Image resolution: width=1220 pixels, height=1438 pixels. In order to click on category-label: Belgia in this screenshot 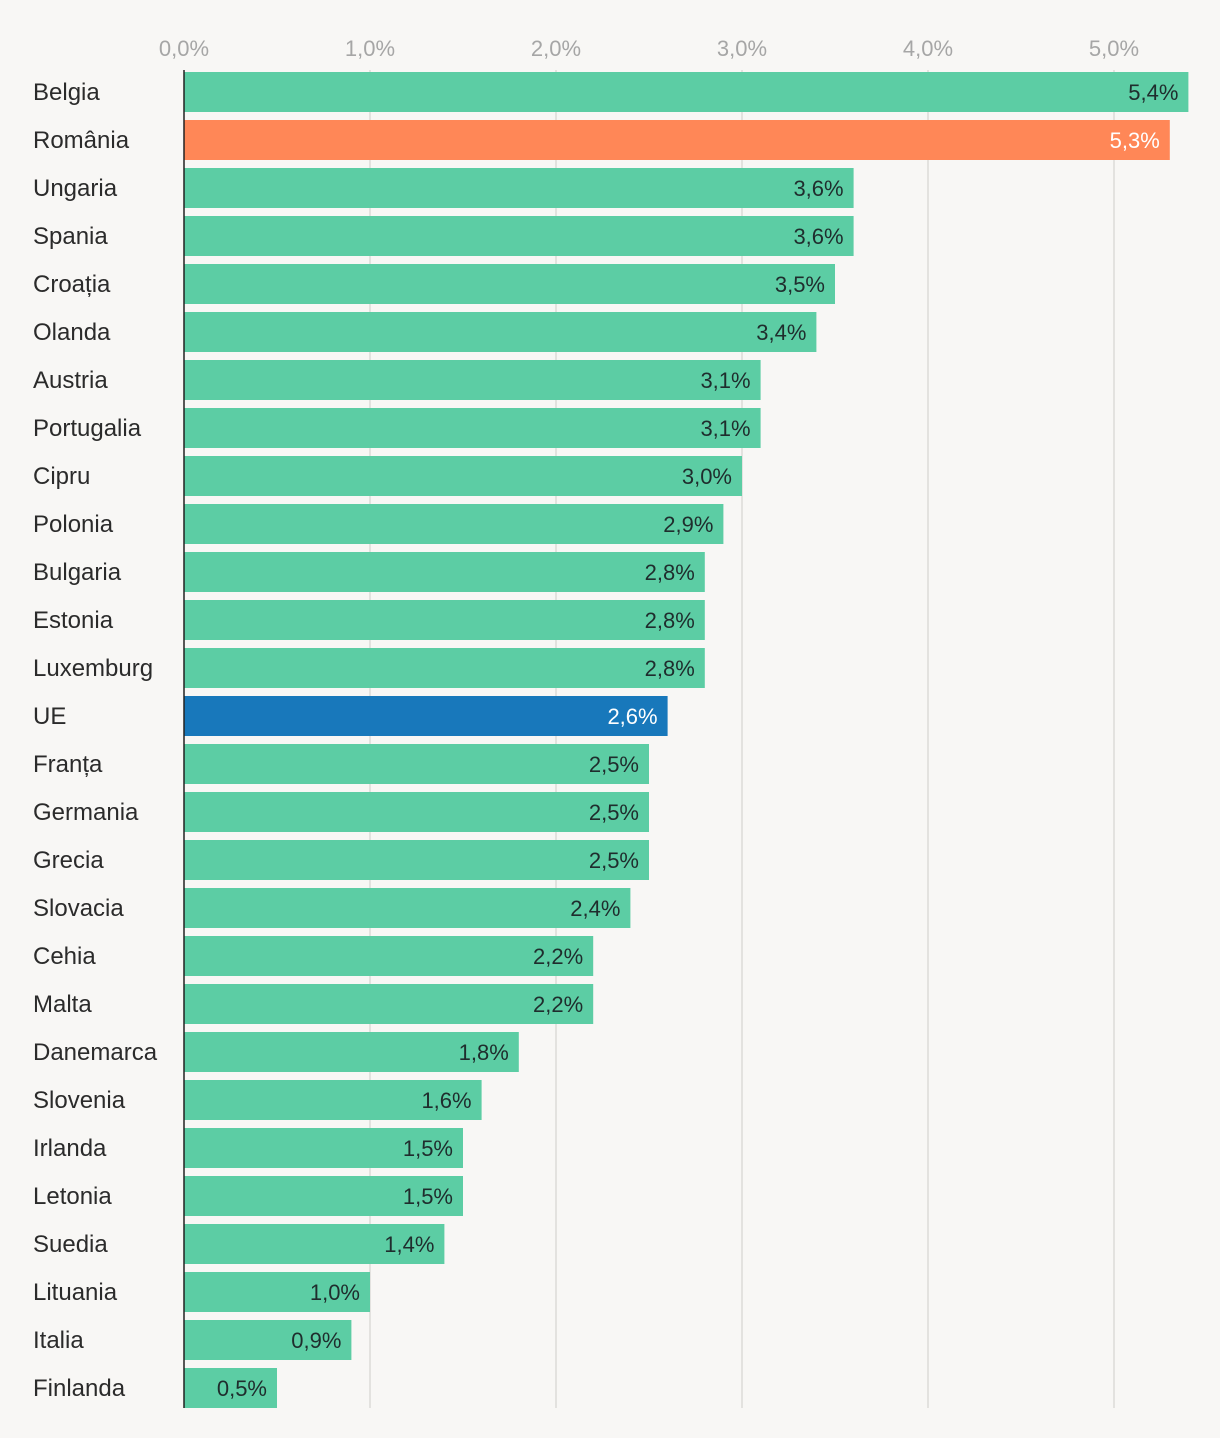, I will do `click(66, 92)`.